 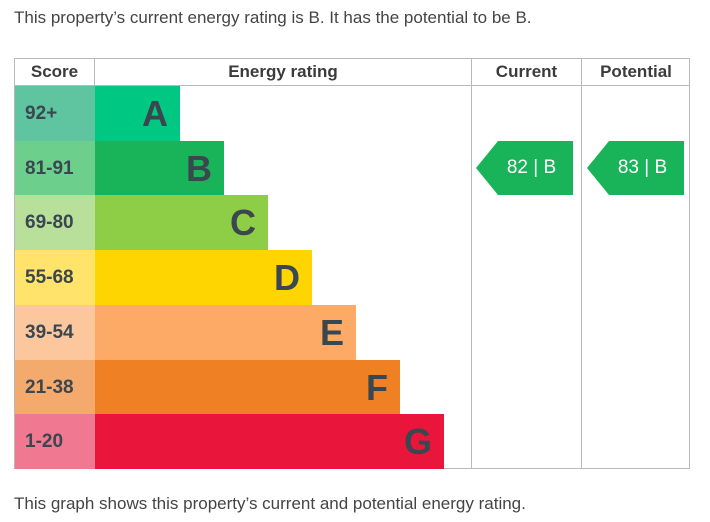 I want to click on potential-rating-arrow: 83 | B, so click(x=635, y=167).